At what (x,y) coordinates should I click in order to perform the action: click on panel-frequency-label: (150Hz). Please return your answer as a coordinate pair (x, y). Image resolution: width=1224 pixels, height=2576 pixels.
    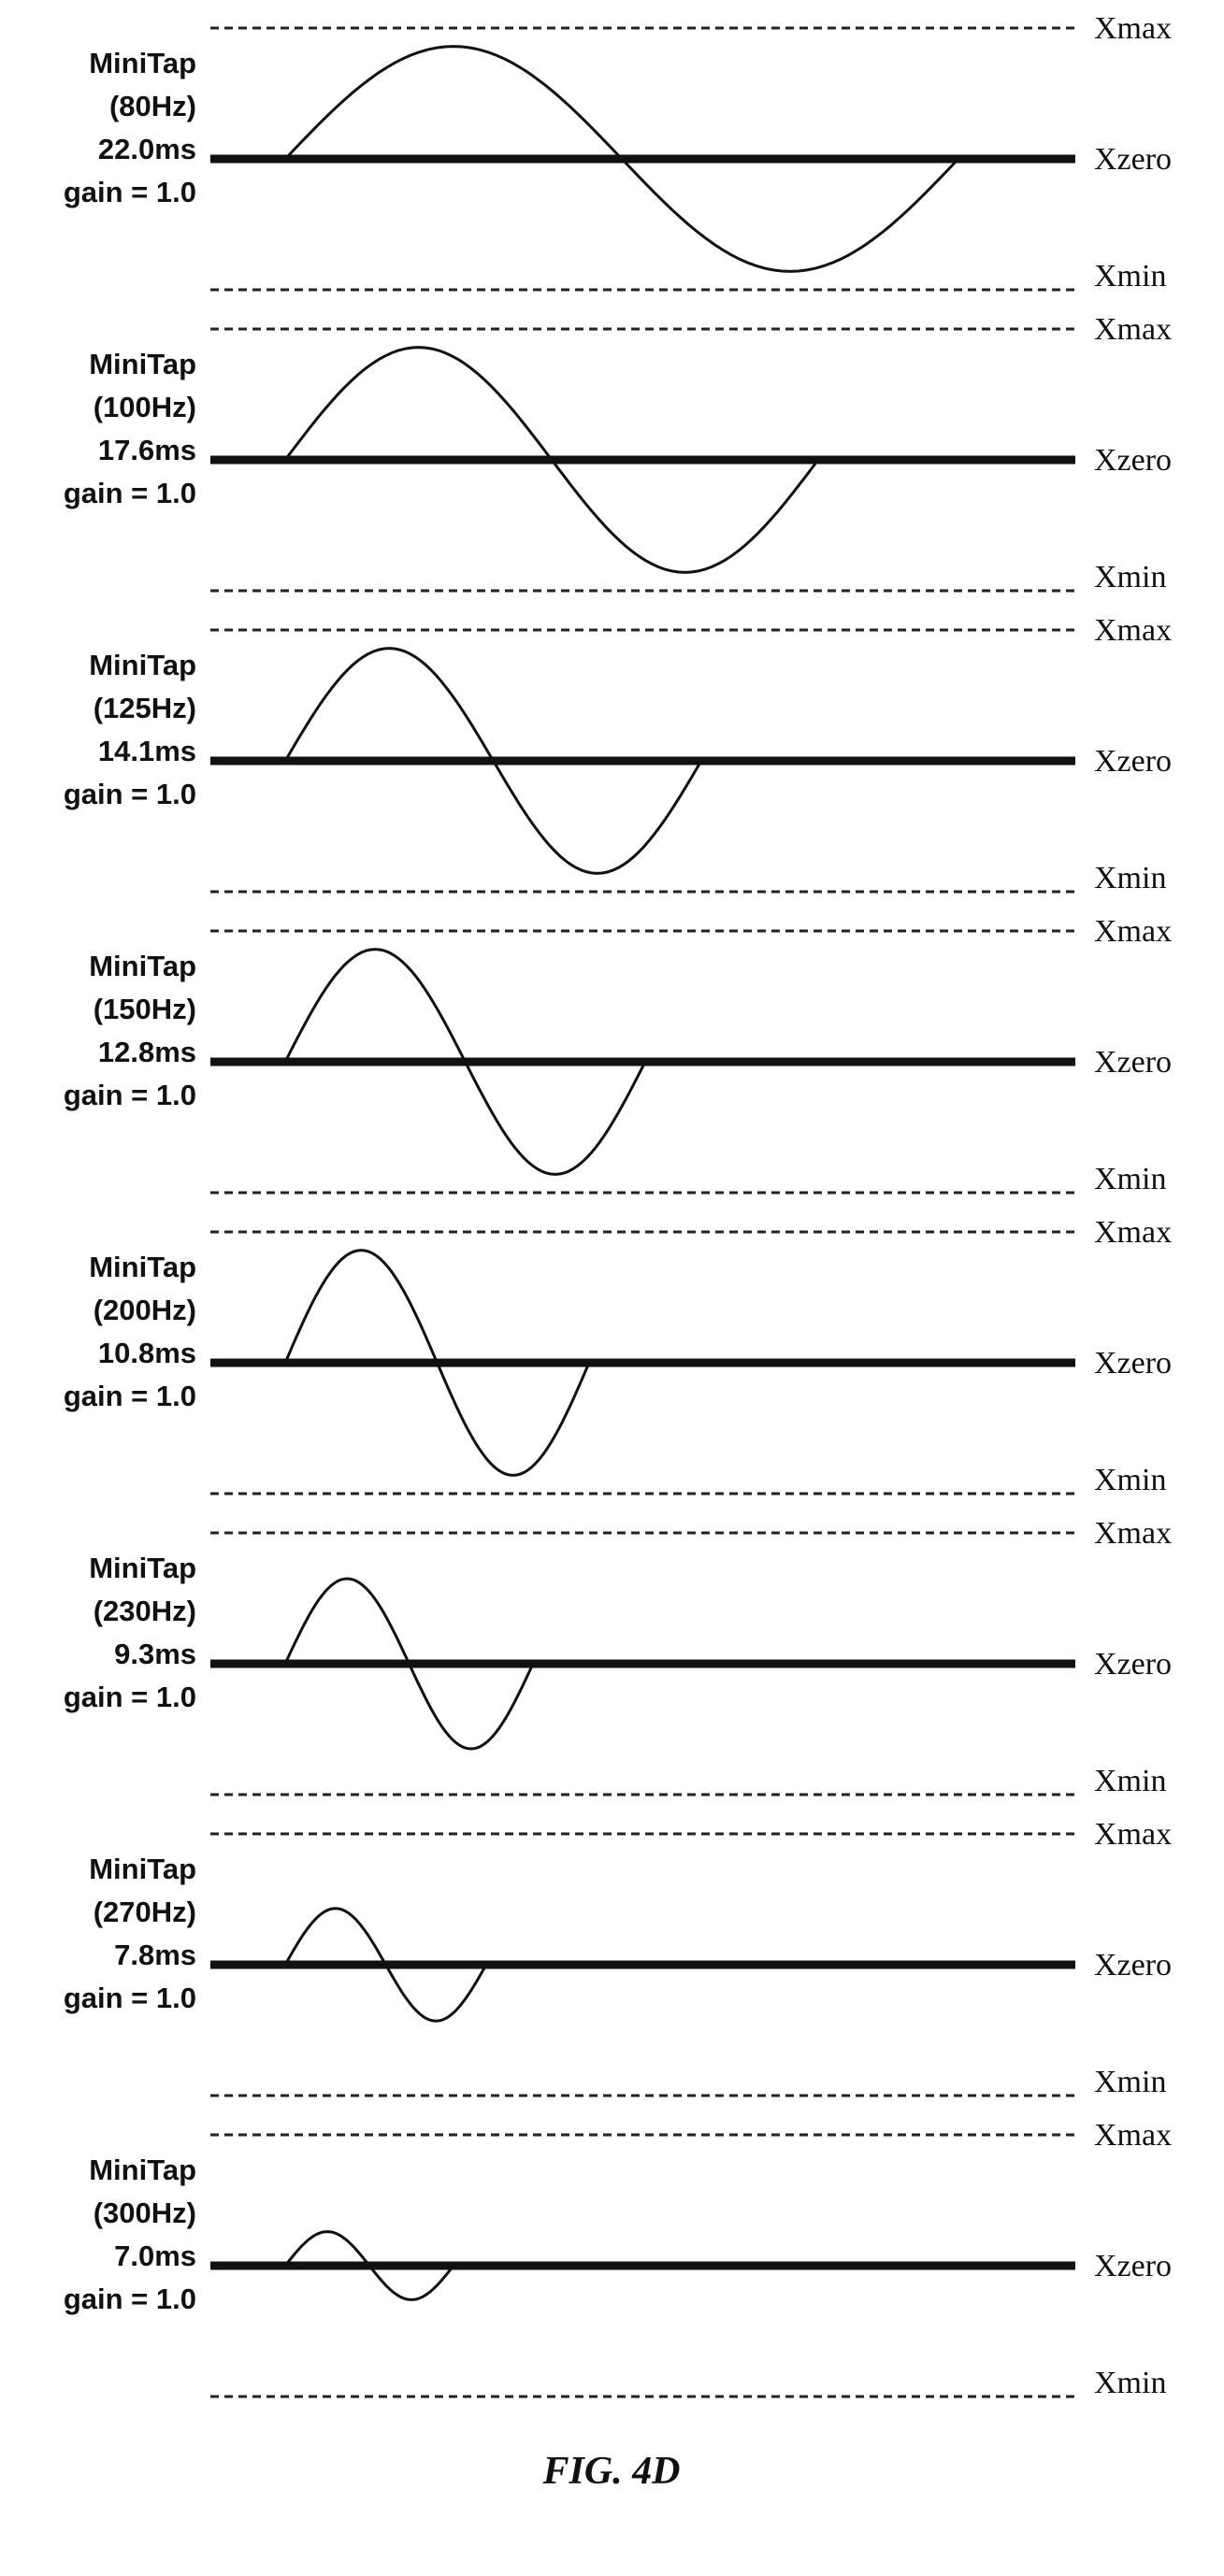
    Looking at the image, I should click on (145, 1009).